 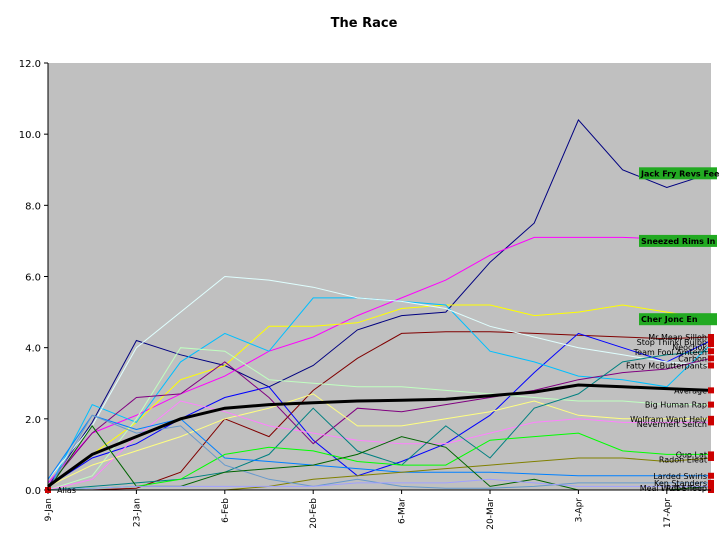 What do you see at coordinates (30, 135) in the screenshot?
I see `y-tick-label: 10.0` at bounding box center [30, 135].